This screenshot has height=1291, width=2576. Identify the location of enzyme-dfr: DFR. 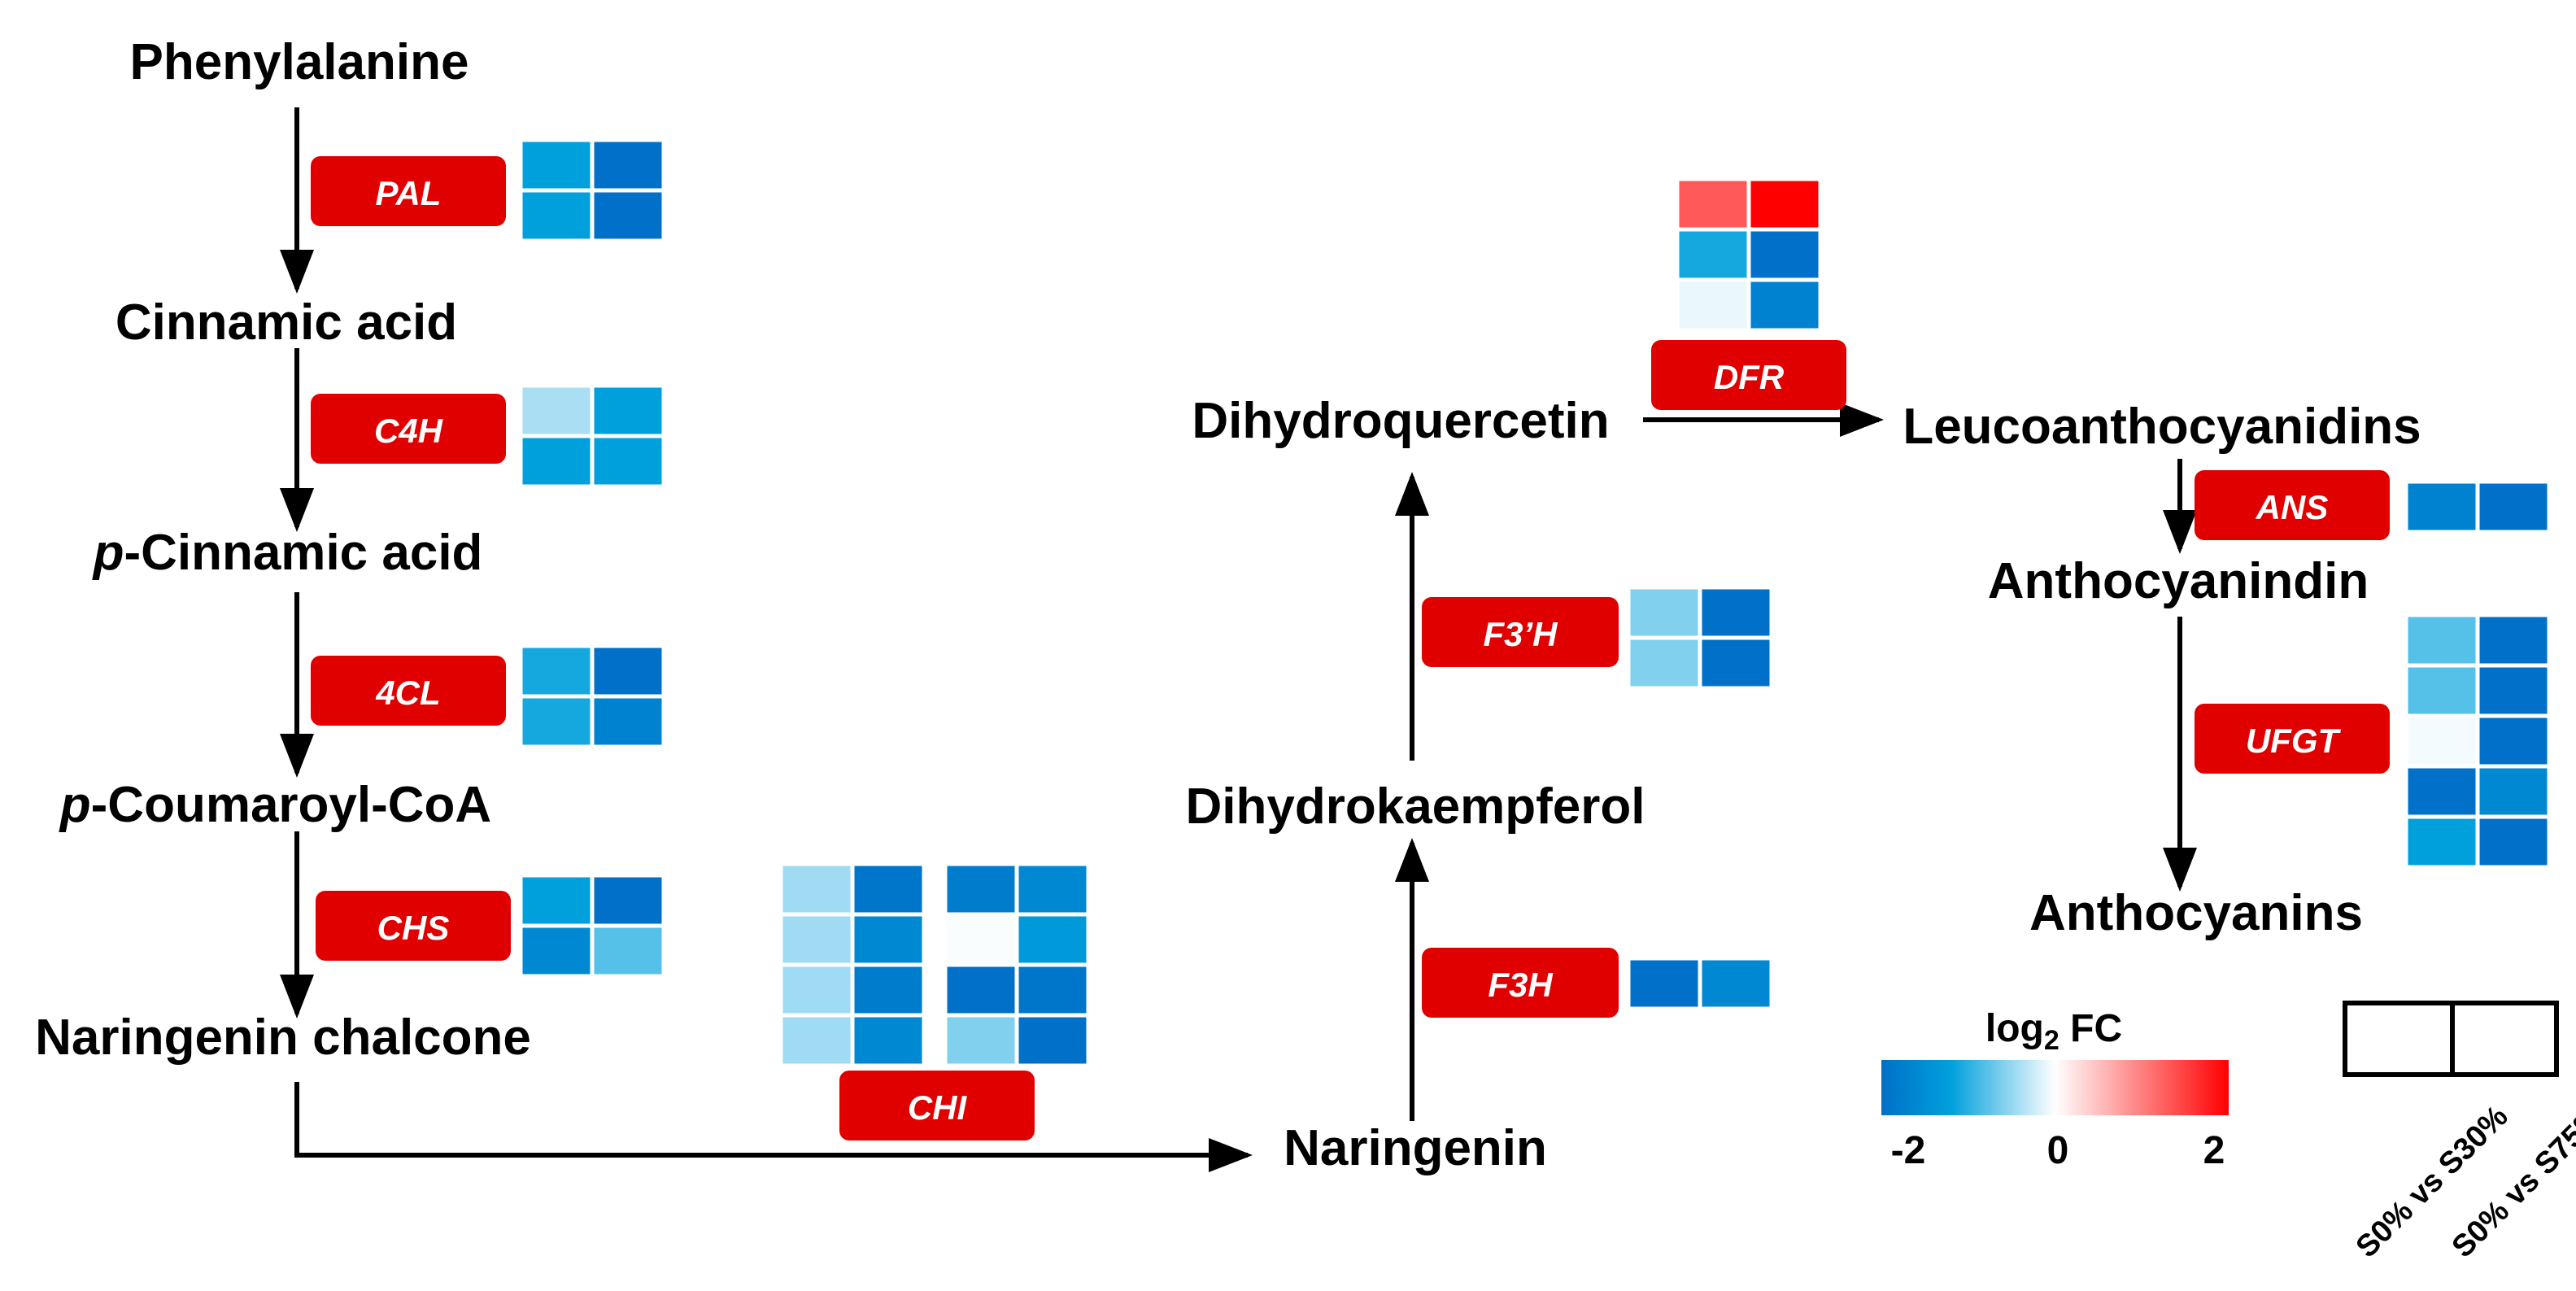
(1748, 375).